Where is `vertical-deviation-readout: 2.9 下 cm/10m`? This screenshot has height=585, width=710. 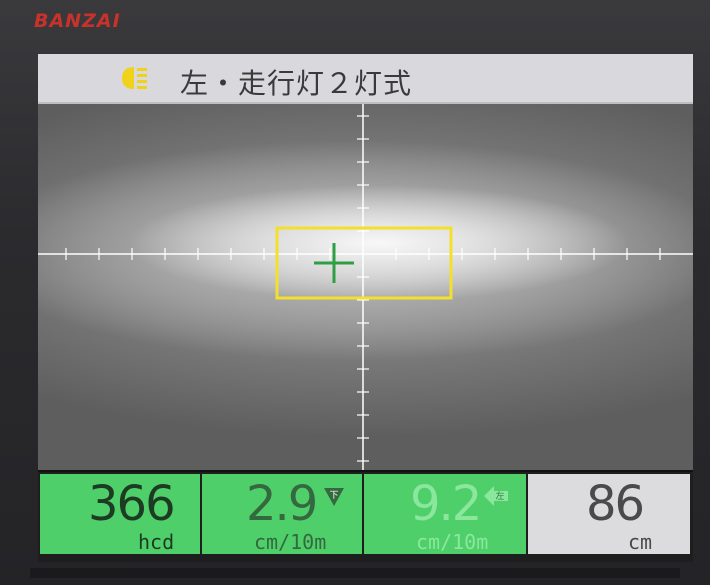
vertical-deviation-readout: 2.9 下 cm/10m is located at coordinates (282, 514).